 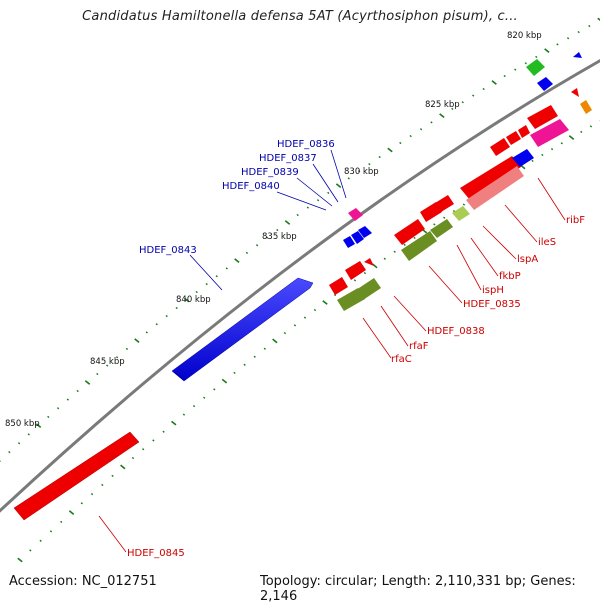 What do you see at coordinates (493, 290) in the screenshot?
I see `label-ispH: ispH` at bounding box center [493, 290].